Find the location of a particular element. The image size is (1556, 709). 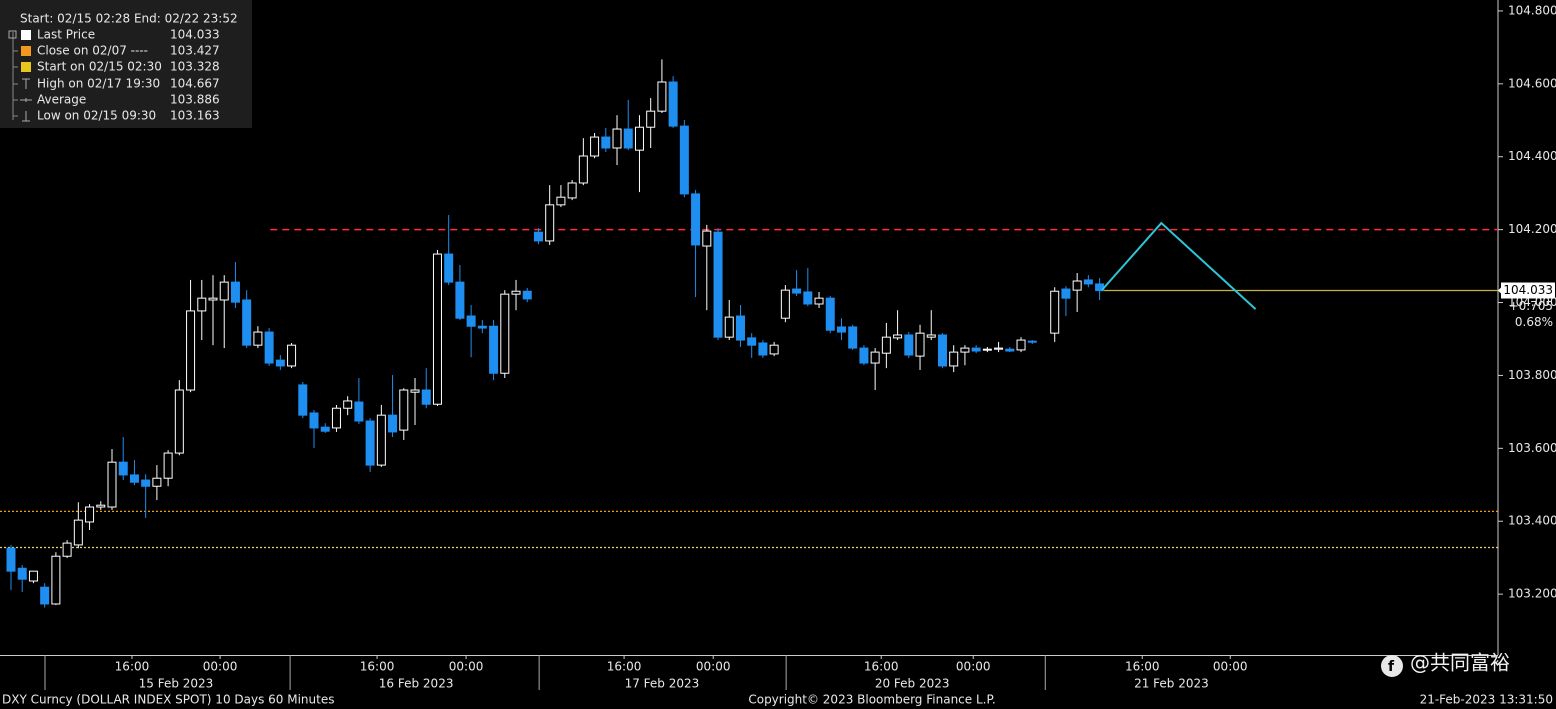

y-tick-label: 104.200 is located at coordinates (1532, 229).